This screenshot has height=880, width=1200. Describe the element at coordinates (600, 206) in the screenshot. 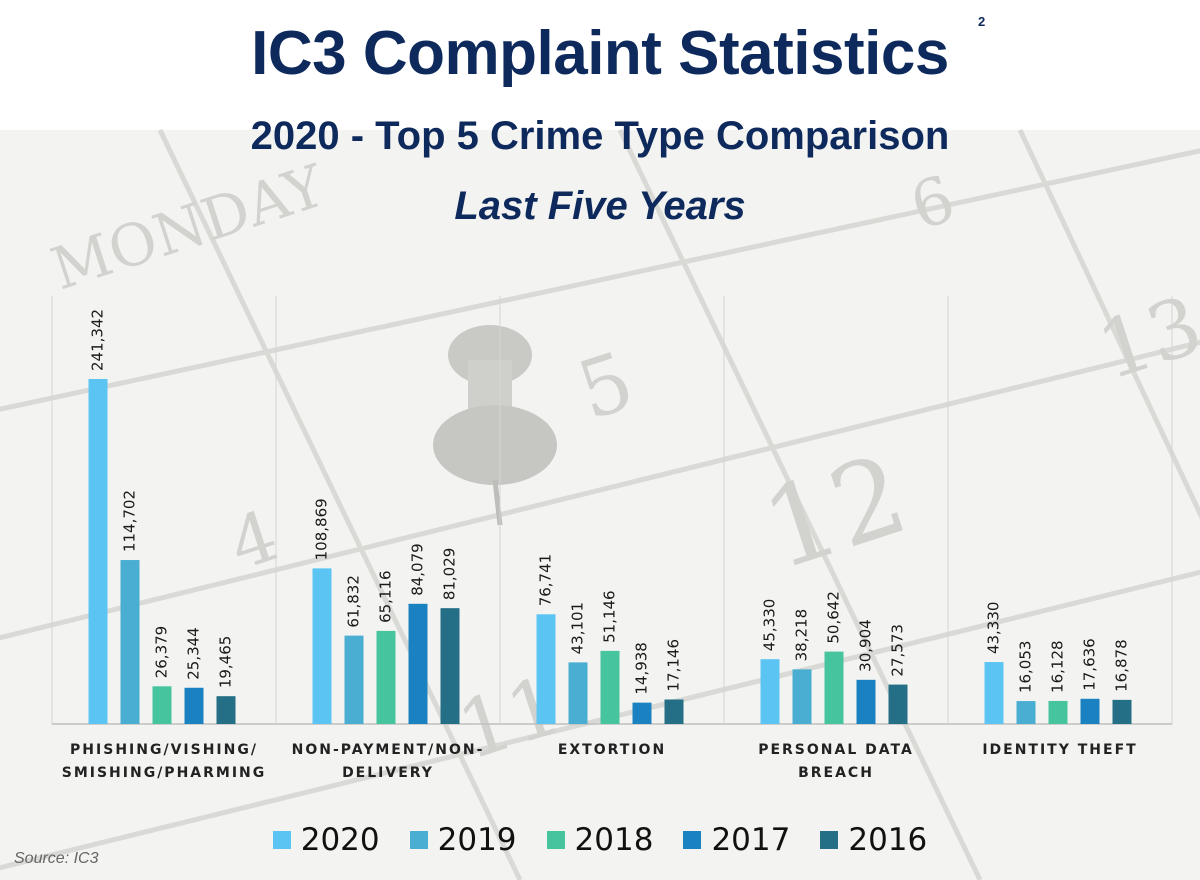

I see `page-subtitle-period: Last Five Years` at that location.